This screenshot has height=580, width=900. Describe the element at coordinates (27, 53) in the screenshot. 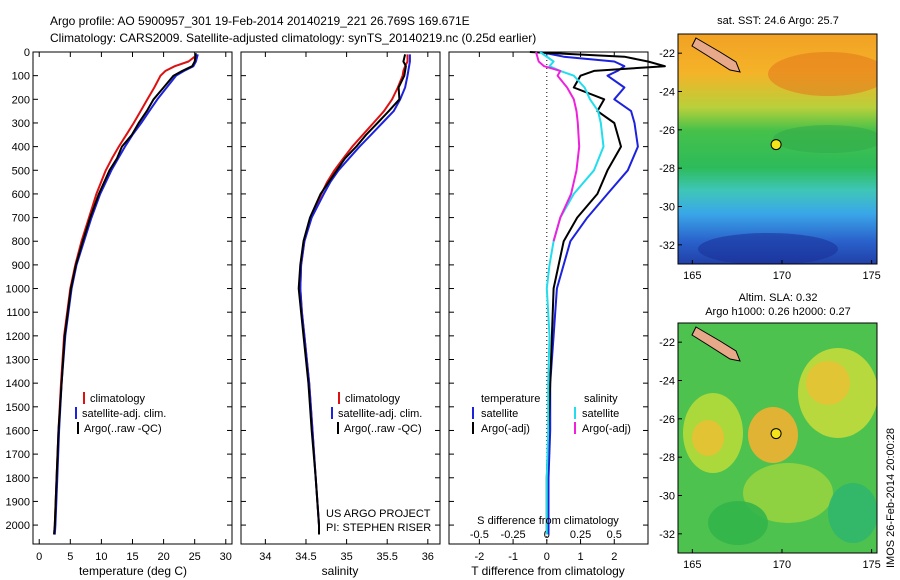

I see `y-tick-label: 0` at that location.